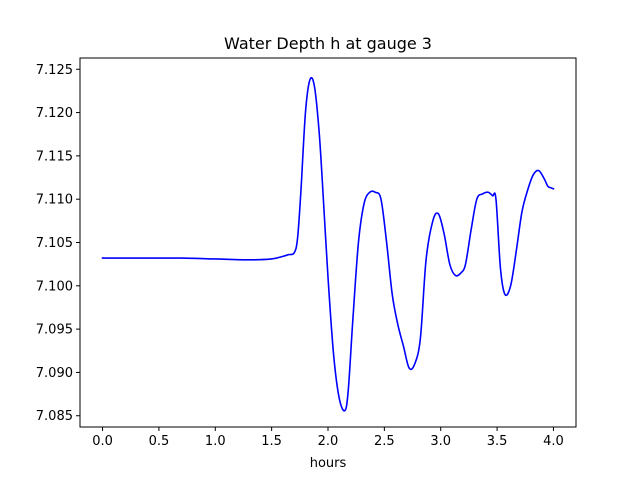  I want to click on y-tick-label: 7.125, so click(54, 70).